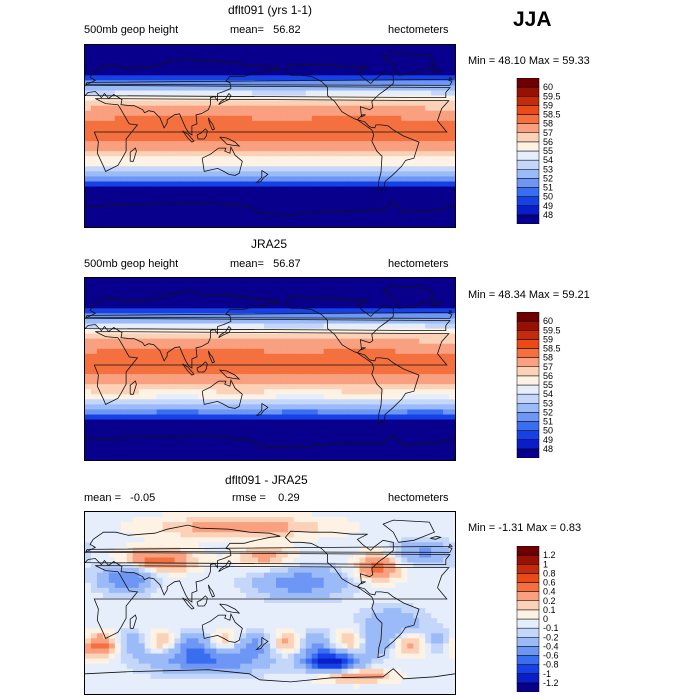  What do you see at coordinates (549, 610) in the screenshot?
I see `colorbar-level-label: 0.1` at bounding box center [549, 610].